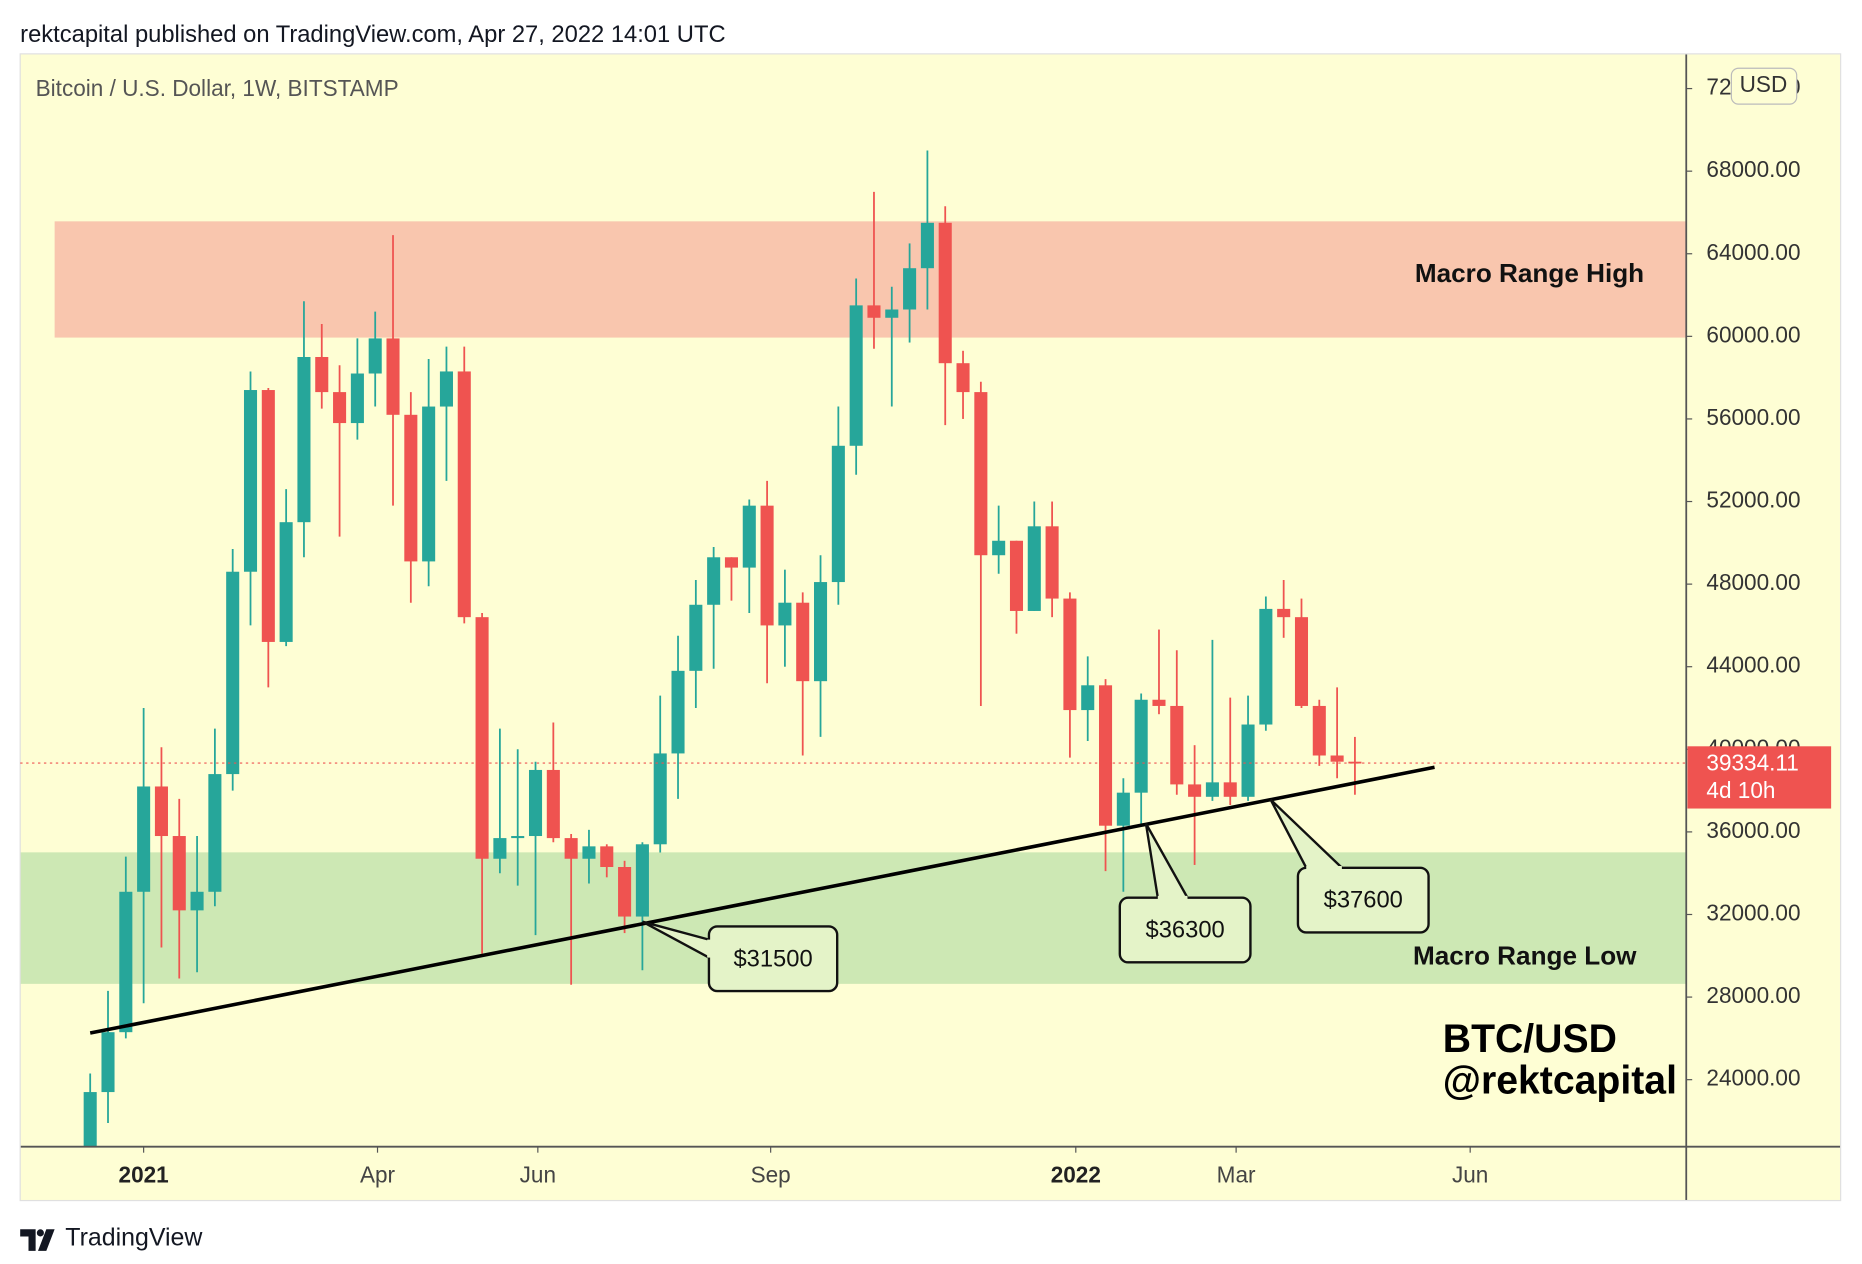  I want to click on y-tick-label: 64000.00, so click(1753, 252).